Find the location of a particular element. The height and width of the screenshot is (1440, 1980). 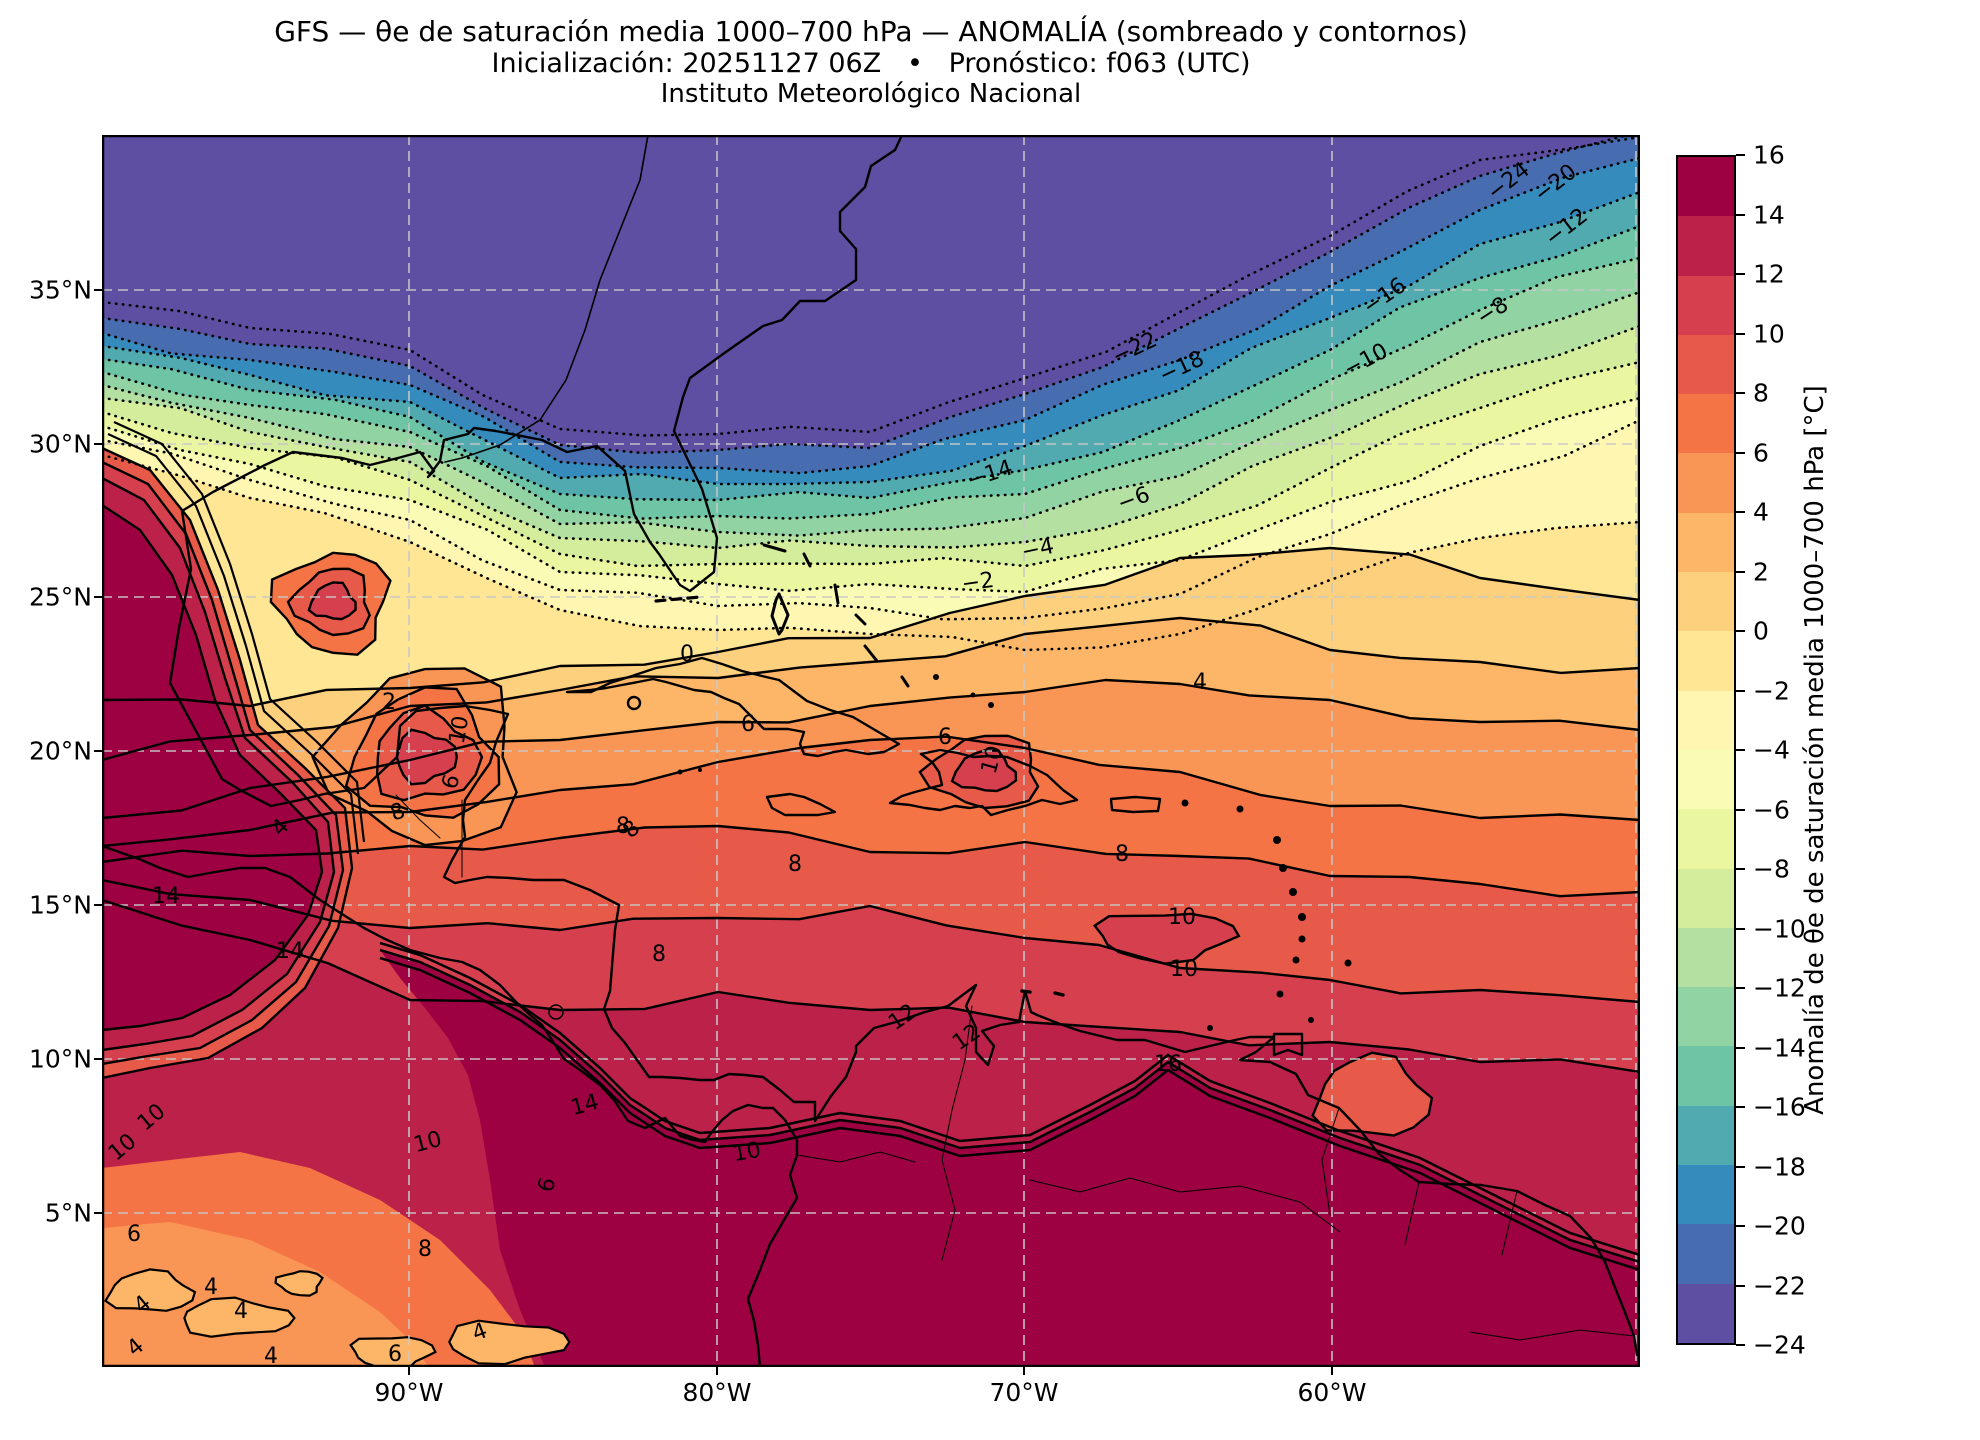

colorbar-tick-label: −24 is located at coordinates (1779, 1345).